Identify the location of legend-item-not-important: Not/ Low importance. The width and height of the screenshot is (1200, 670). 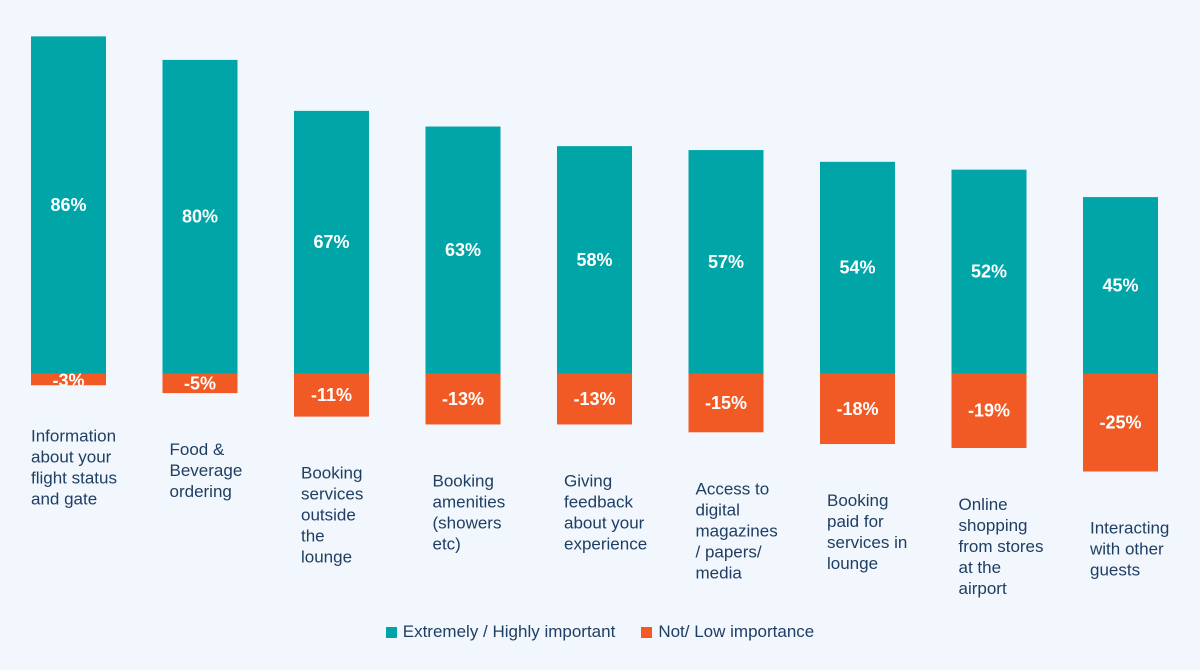
(727, 632).